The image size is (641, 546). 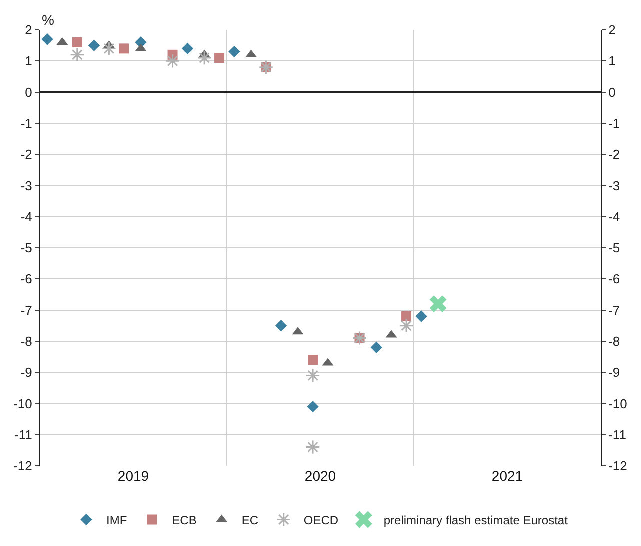 I want to click on x-tick-label: 2020, so click(x=320, y=476).